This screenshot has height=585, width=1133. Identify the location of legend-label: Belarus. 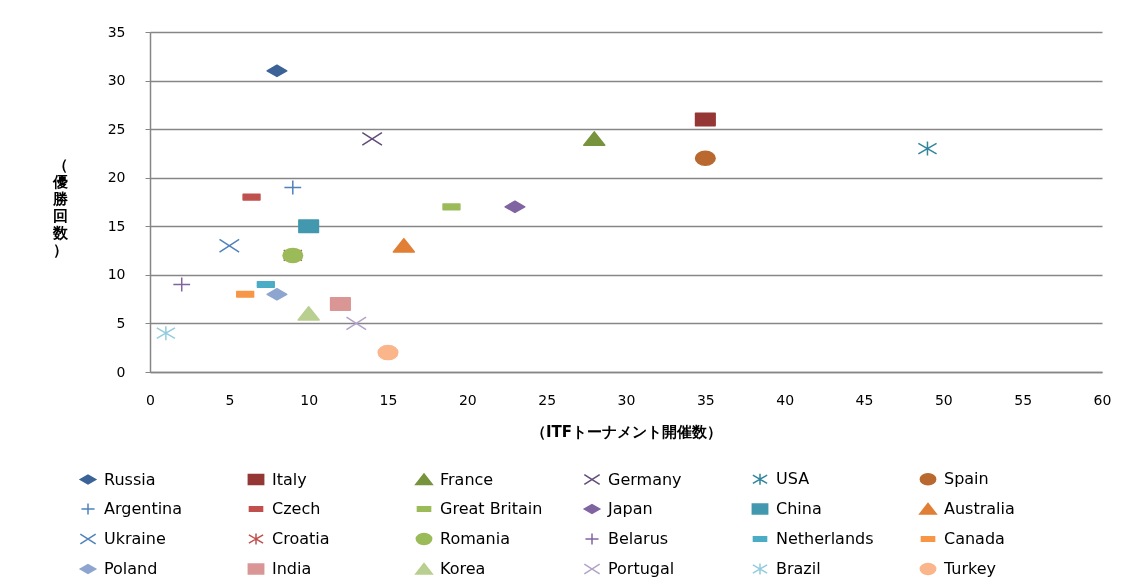
(638, 538).